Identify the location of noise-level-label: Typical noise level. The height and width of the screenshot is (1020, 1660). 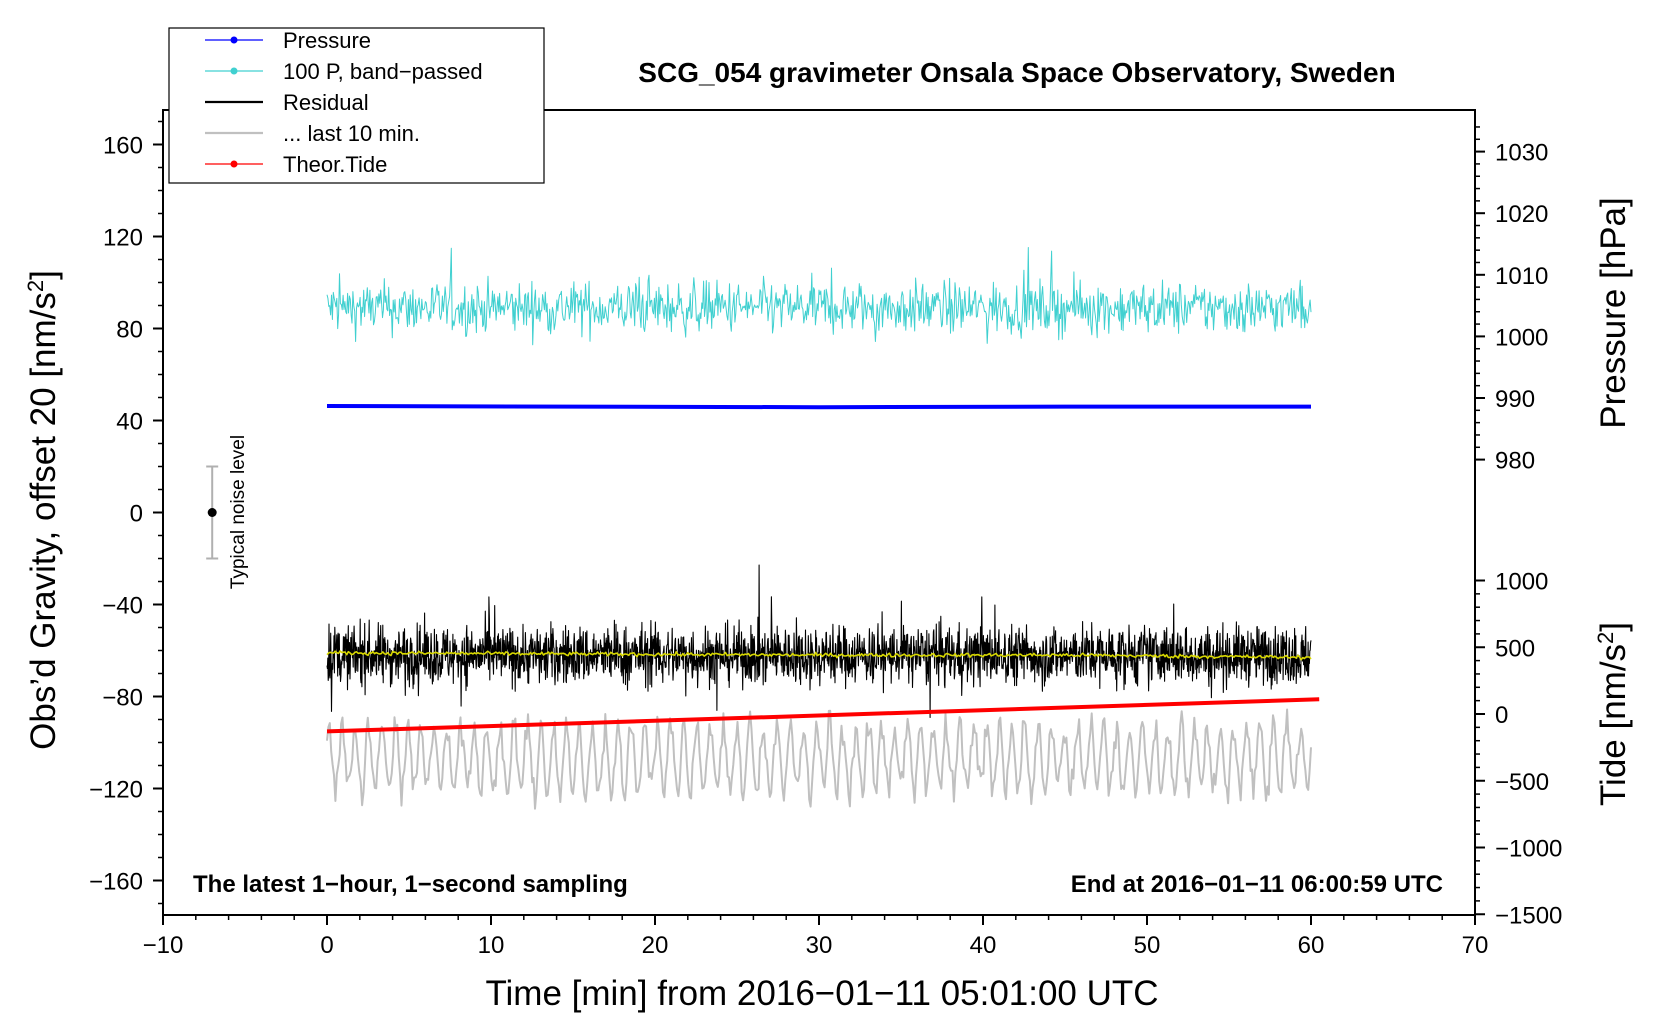
(238, 512).